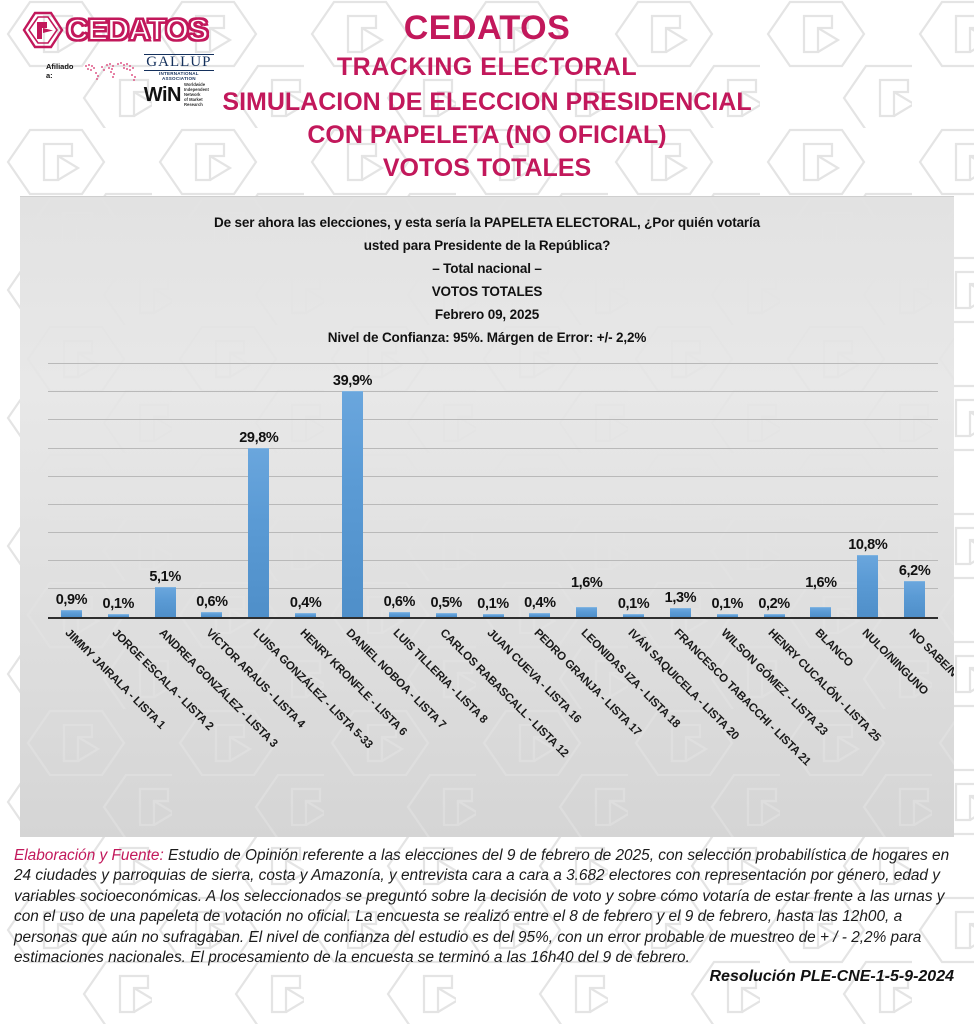  Describe the element at coordinates (111, 71) in the screenshot. I see `world-map-icon` at that location.